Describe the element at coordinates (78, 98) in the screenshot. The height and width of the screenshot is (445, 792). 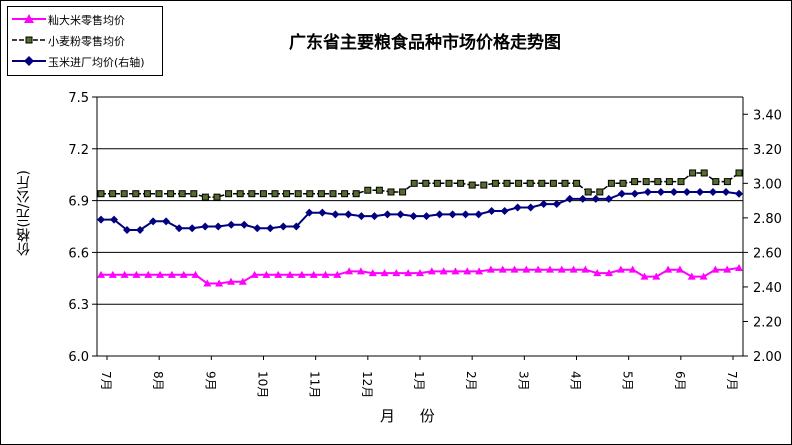
I see `y-tick-label: 7.5` at that location.